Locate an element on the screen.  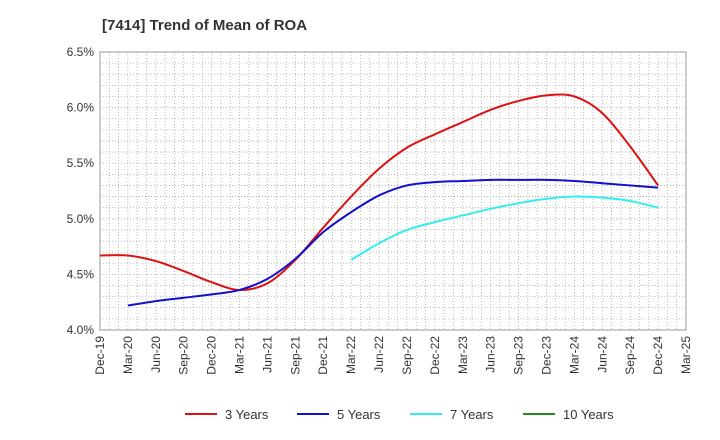
legend-label: 3 Years is located at coordinates (247, 414).